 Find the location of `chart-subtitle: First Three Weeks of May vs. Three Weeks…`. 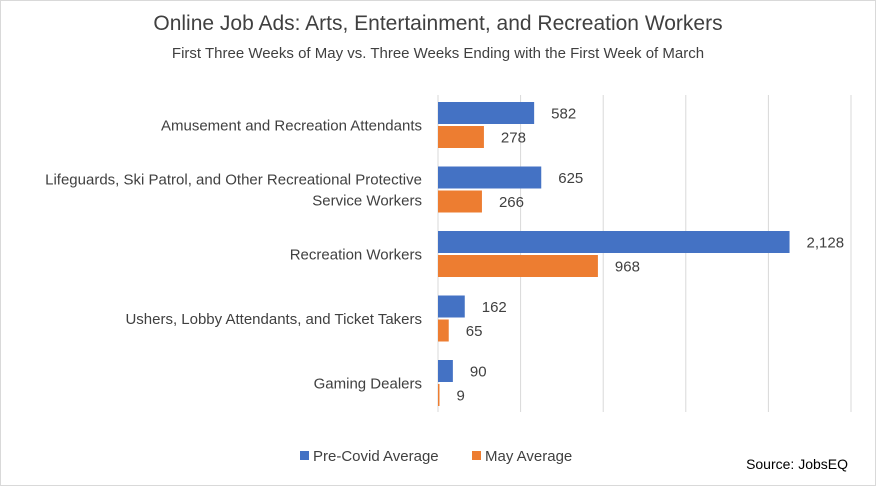

chart-subtitle: First Three Weeks of May vs. Three Weeks… is located at coordinates (438, 53).